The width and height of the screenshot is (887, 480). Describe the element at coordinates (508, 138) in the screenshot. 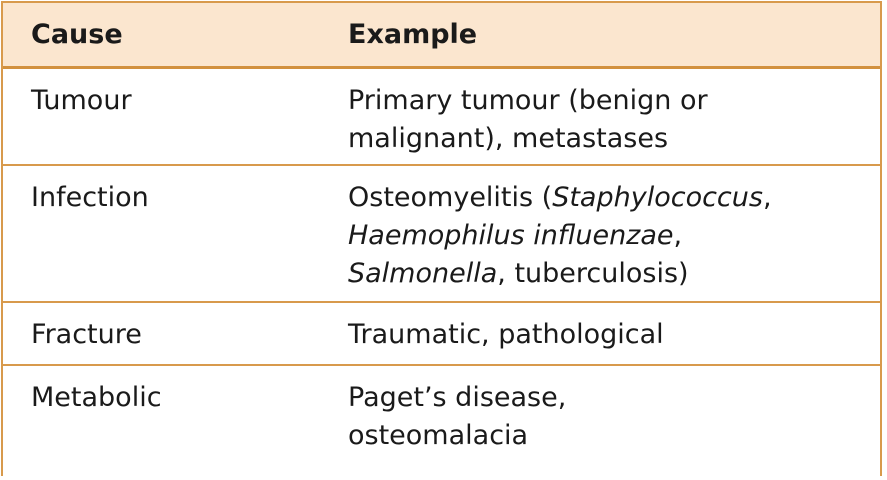

I see `text-segment: malignant), metastases` at that location.